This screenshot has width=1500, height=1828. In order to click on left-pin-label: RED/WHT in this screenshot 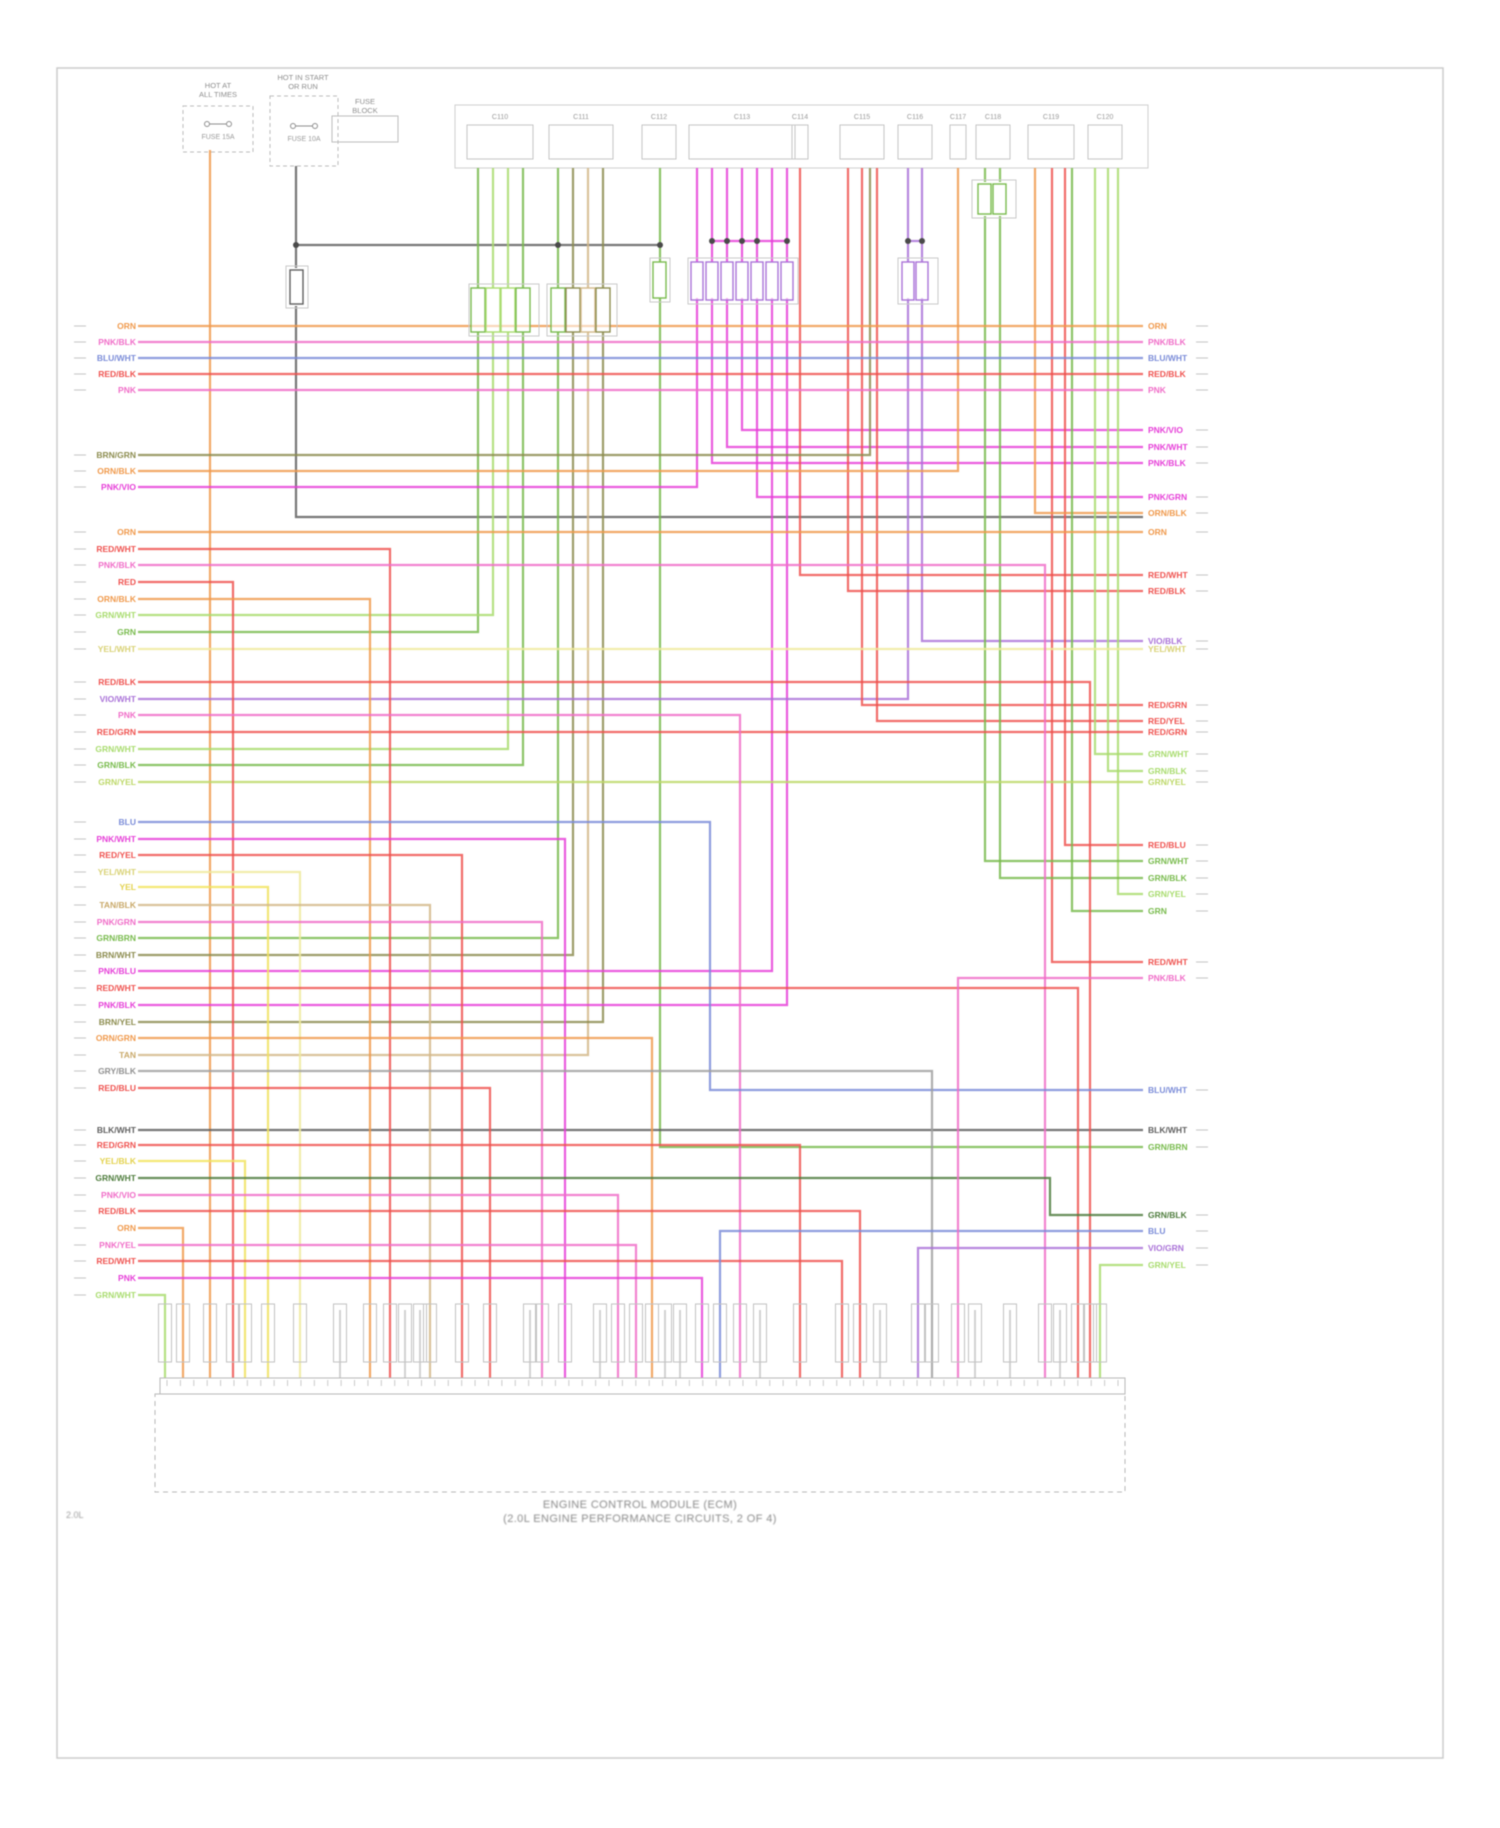, I will do `click(116, 988)`.